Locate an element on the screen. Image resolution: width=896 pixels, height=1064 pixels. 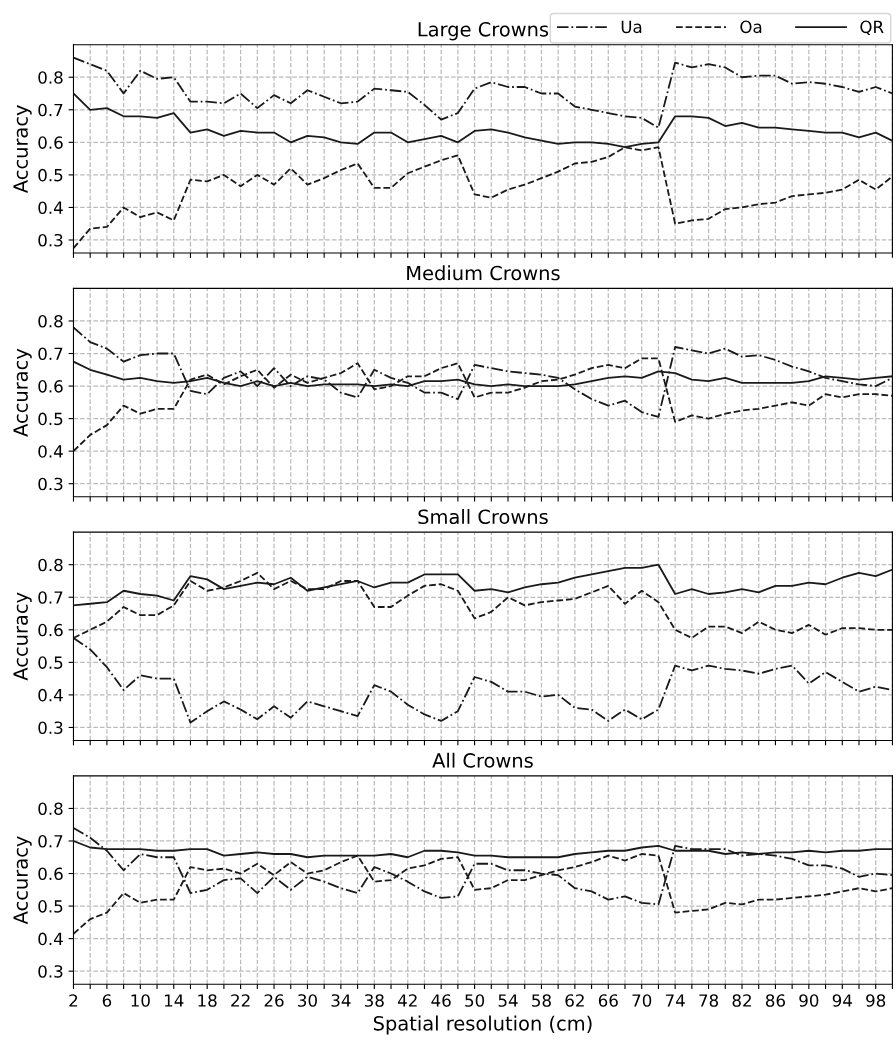
x-tick-label: 6 is located at coordinates (107, 1000).